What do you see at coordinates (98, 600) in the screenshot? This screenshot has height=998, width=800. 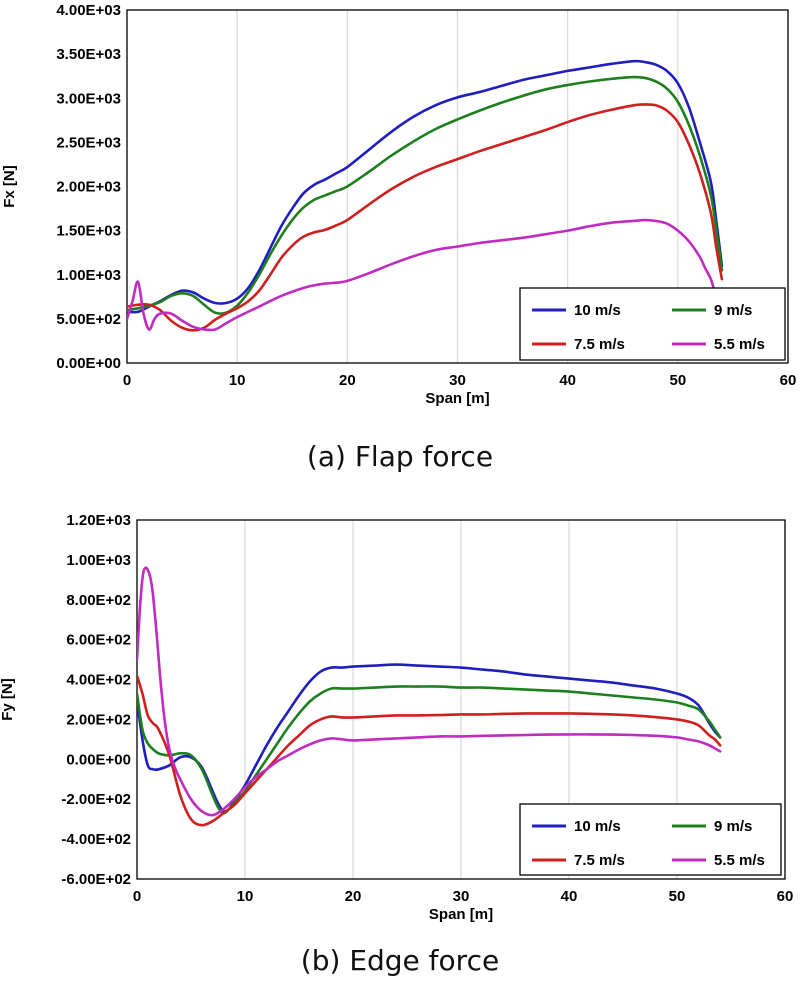 I see `y-tick-label: 8.00E+02` at bounding box center [98, 600].